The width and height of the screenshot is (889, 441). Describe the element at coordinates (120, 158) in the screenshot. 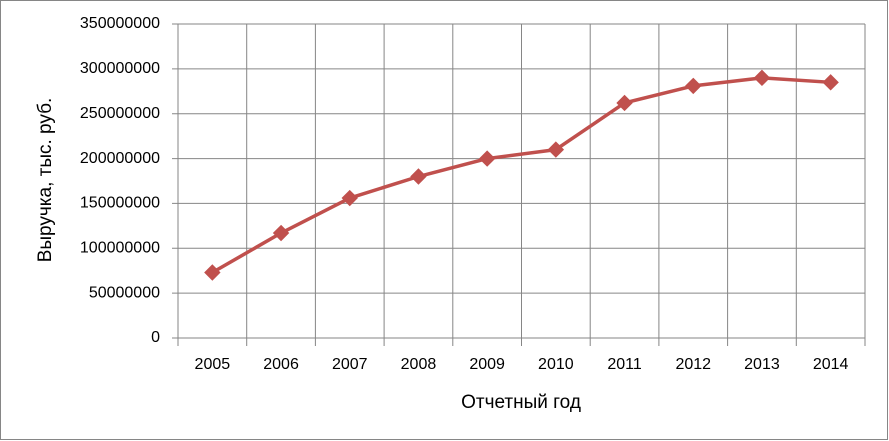

I see `y-tick-label: 200000000` at that location.